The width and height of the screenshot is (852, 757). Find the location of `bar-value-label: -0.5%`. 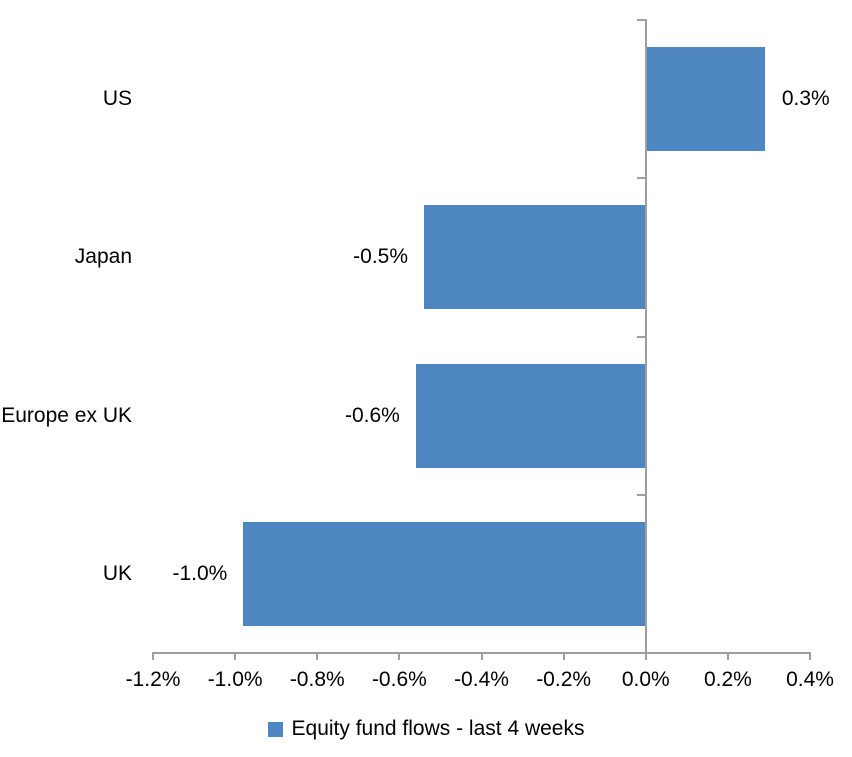

bar-value-label: -0.5% is located at coordinates (381, 257).